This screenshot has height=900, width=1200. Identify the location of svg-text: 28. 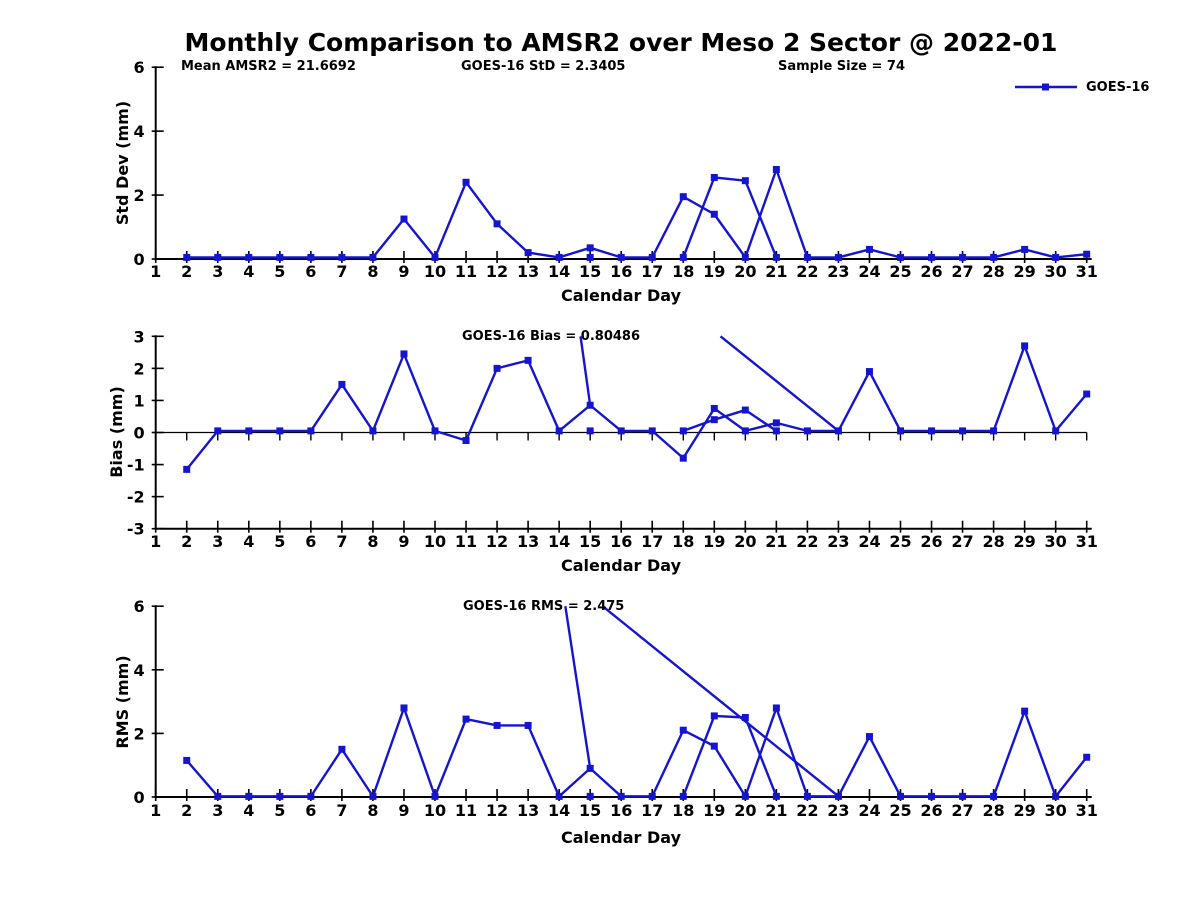
(993, 541).